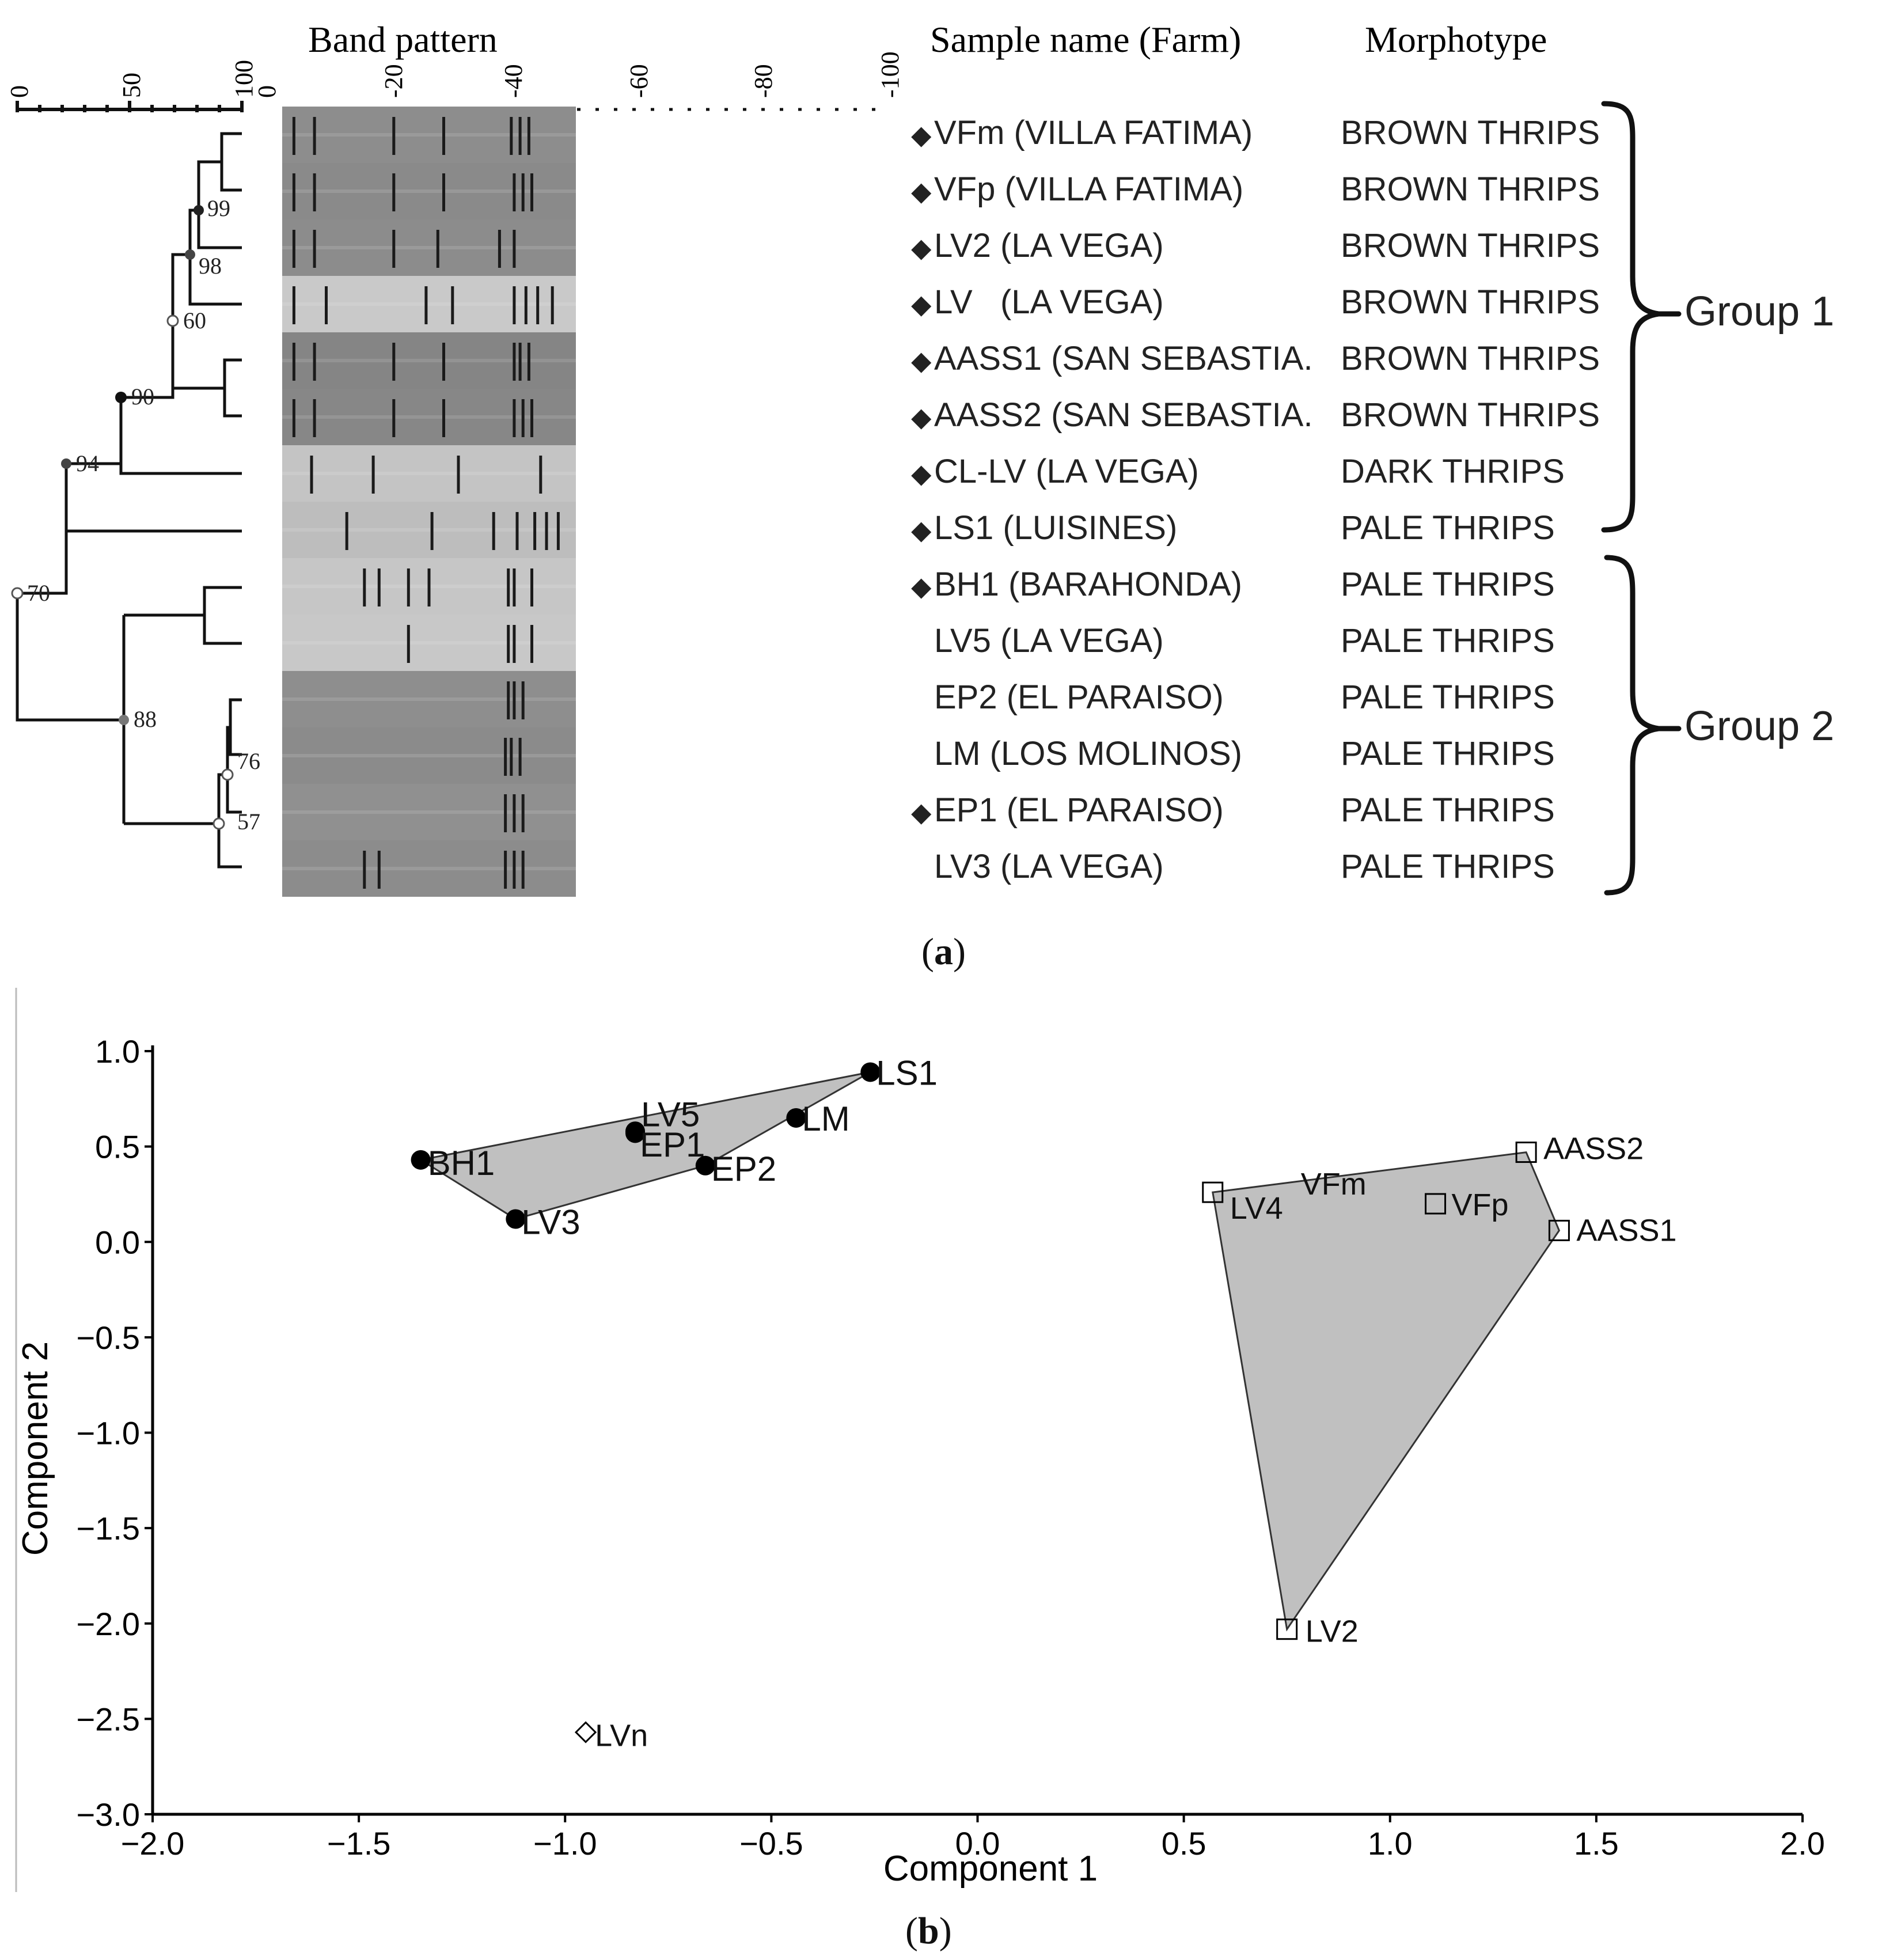 The image size is (1882, 1960). I want to click on caption-b-open: (, so click(911, 1931).